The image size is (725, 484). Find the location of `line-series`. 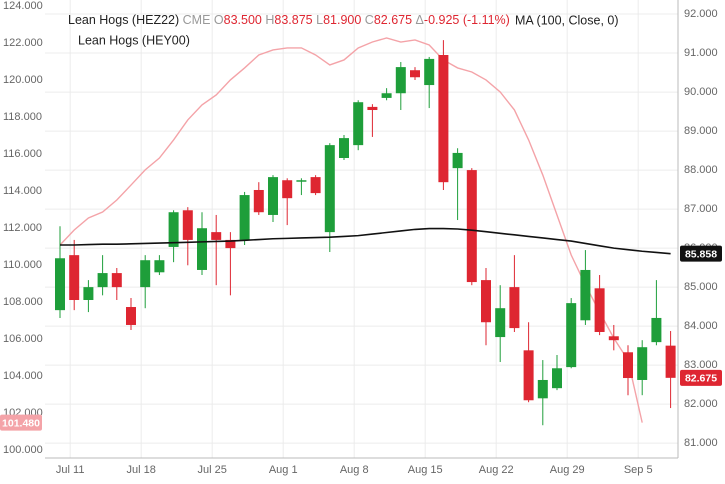

line-series is located at coordinates (365, 241).